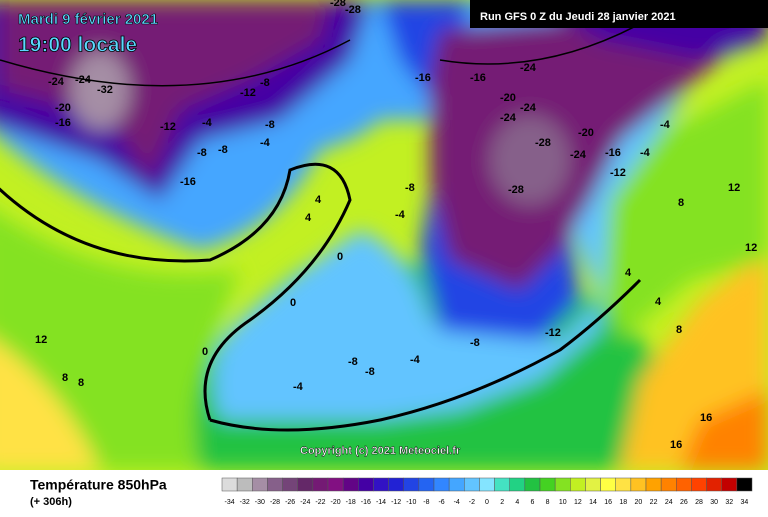  Describe the element at coordinates (734, 188) in the screenshot. I see `contour-label: 12` at that location.